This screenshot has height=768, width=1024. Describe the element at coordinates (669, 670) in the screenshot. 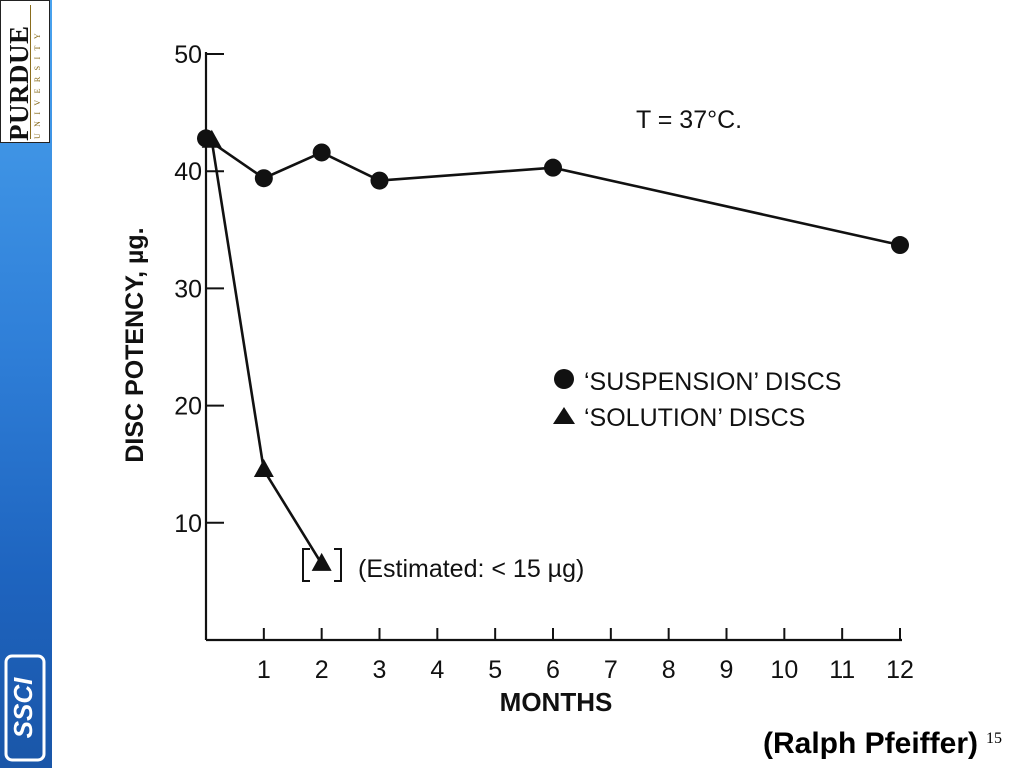

I see `x-tick-label: 8` at that location.